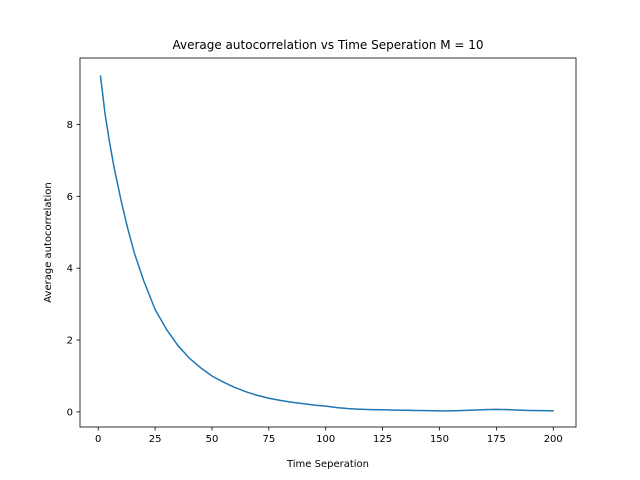 This screenshot has width=640, height=480. What do you see at coordinates (439, 439) in the screenshot?
I see `x-tick-label-150: 150` at bounding box center [439, 439].